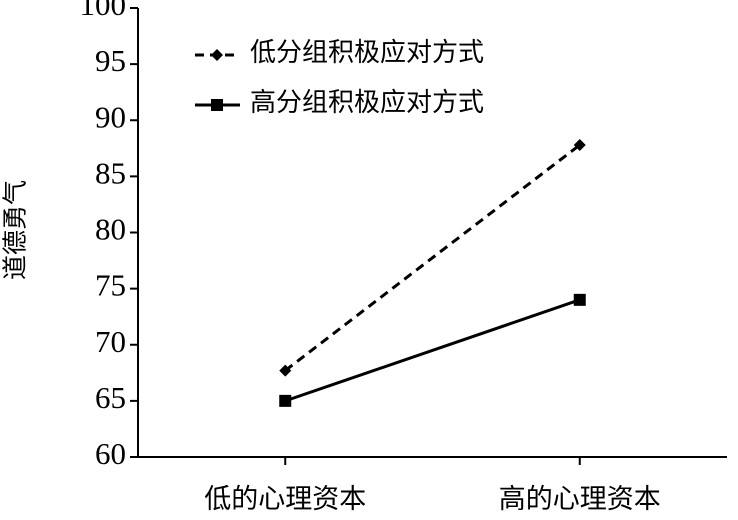 This screenshot has height=520, width=738. Describe the element at coordinates (110, 341) in the screenshot. I see `y-tick-label: 70` at that location.